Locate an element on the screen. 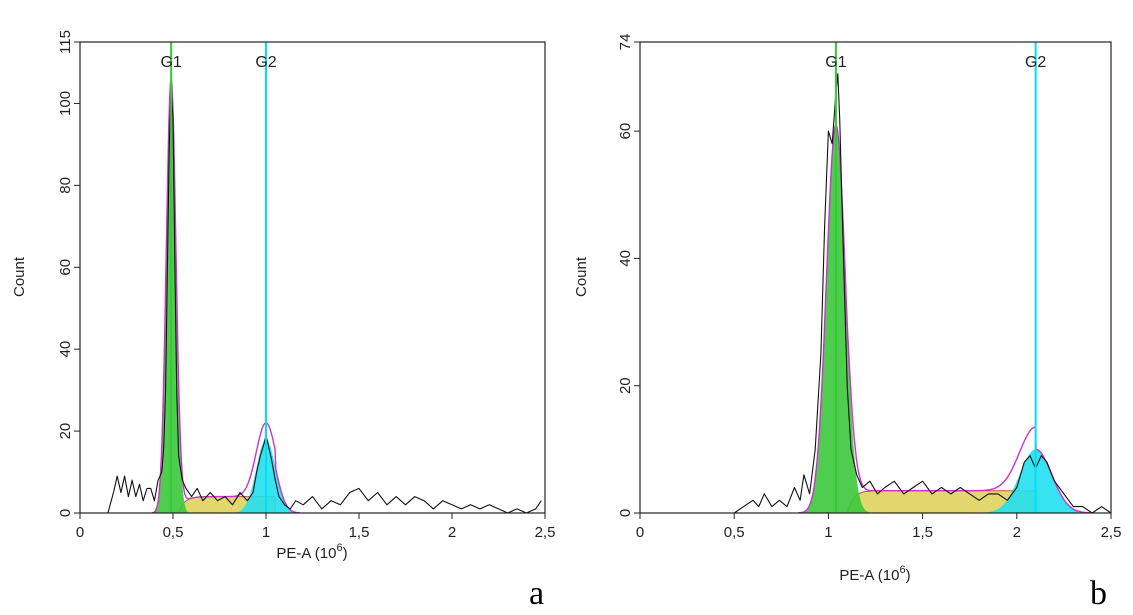 This screenshot has width=1133, height=615. x-tick-label-a: 2 is located at coordinates (452, 532).